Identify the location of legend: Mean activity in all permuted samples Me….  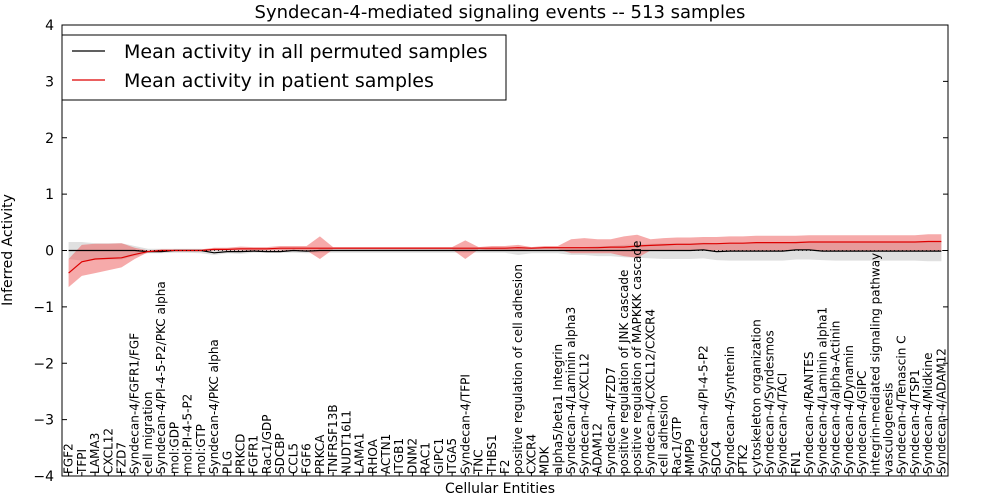
(284, 67).